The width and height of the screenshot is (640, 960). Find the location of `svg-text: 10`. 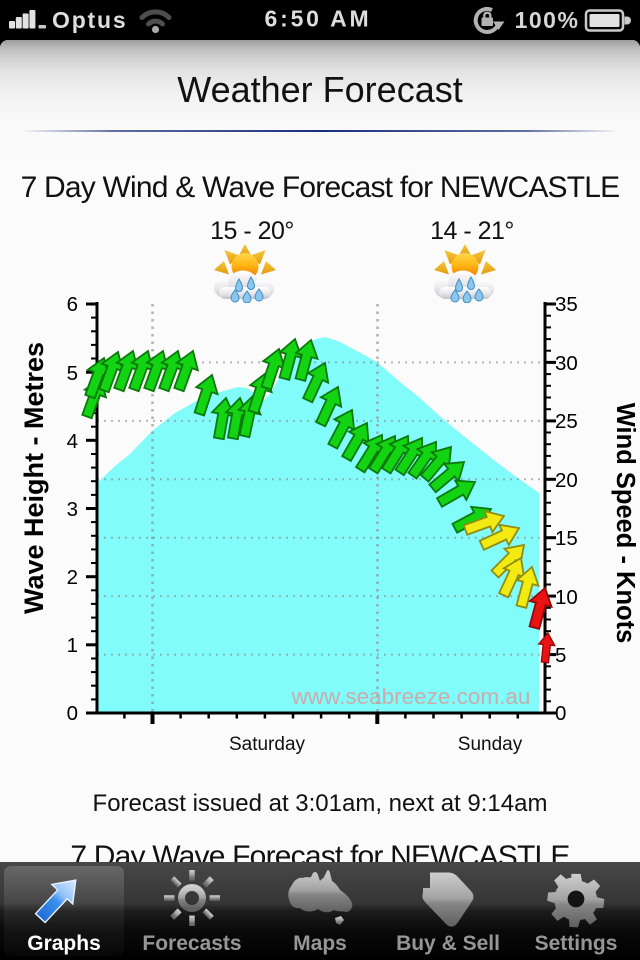

svg-text: 10 is located at coordinates (566, 597).